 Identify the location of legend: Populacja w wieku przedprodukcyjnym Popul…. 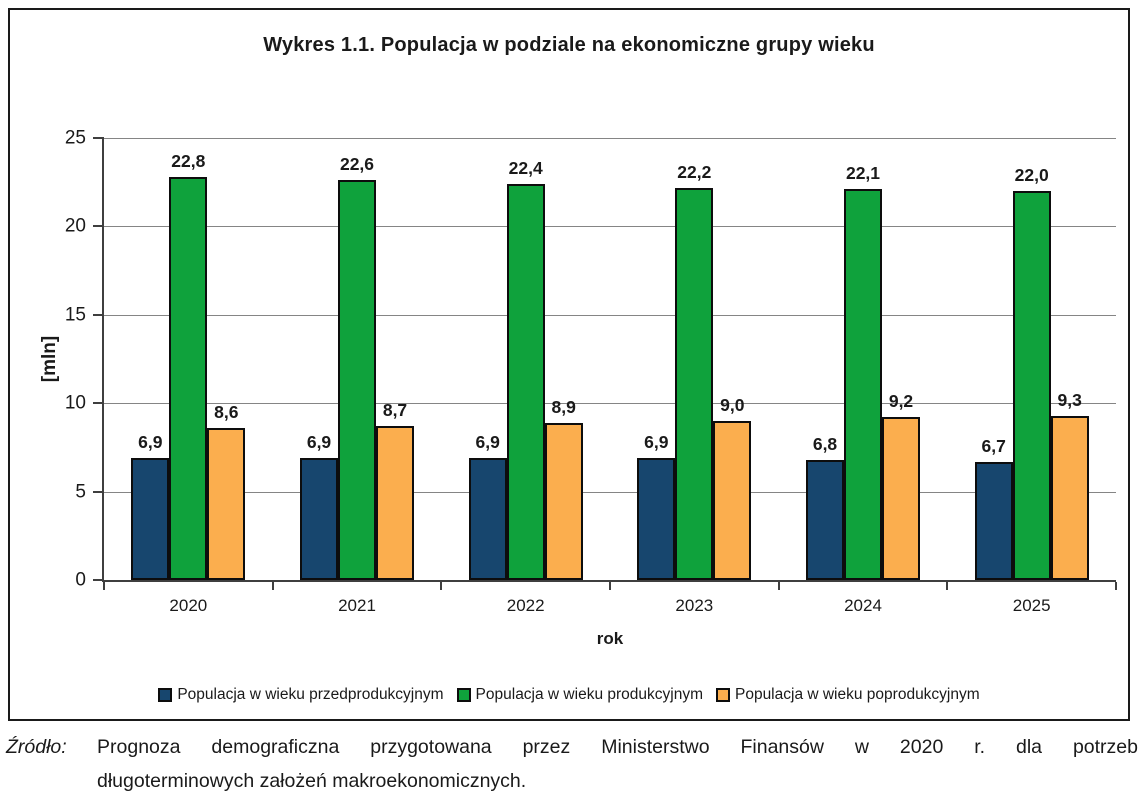
(569, 695).